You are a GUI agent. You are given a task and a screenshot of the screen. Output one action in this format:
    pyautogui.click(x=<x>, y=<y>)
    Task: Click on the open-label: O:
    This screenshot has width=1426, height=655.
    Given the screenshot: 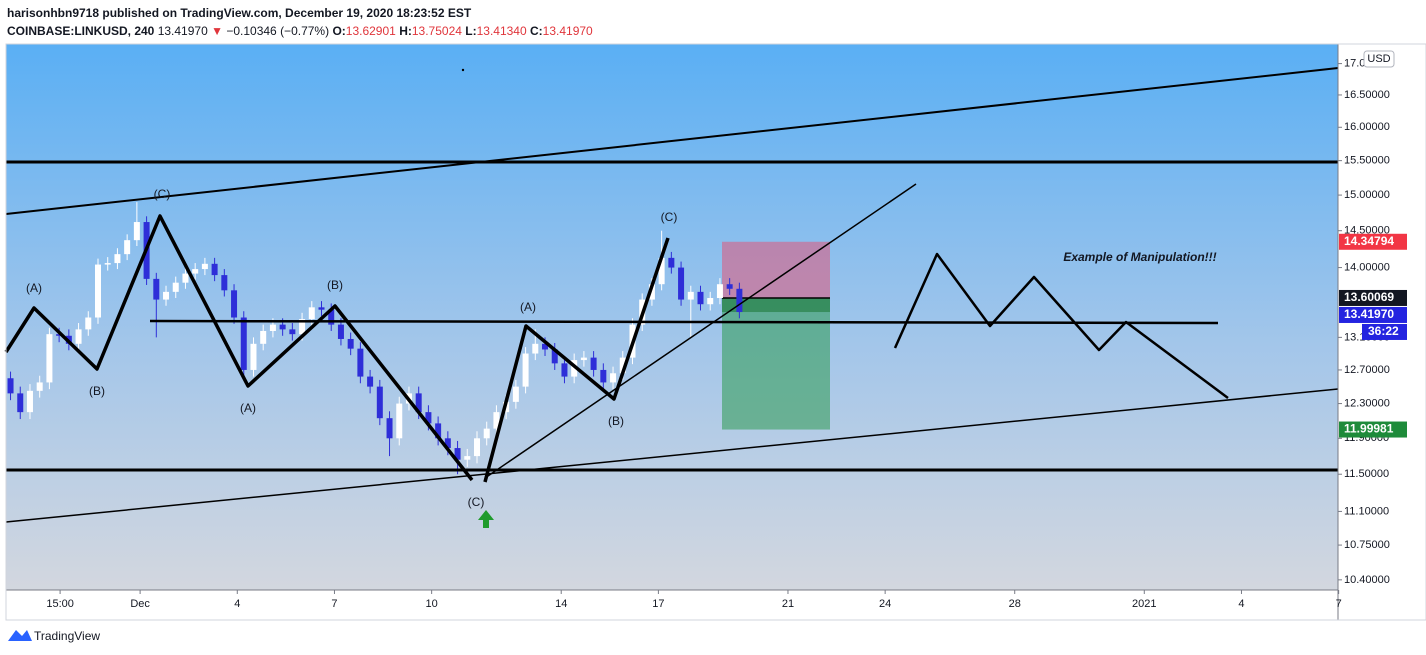 What is the action you would take?
    pyautogui.click(x=339, y=31)
    